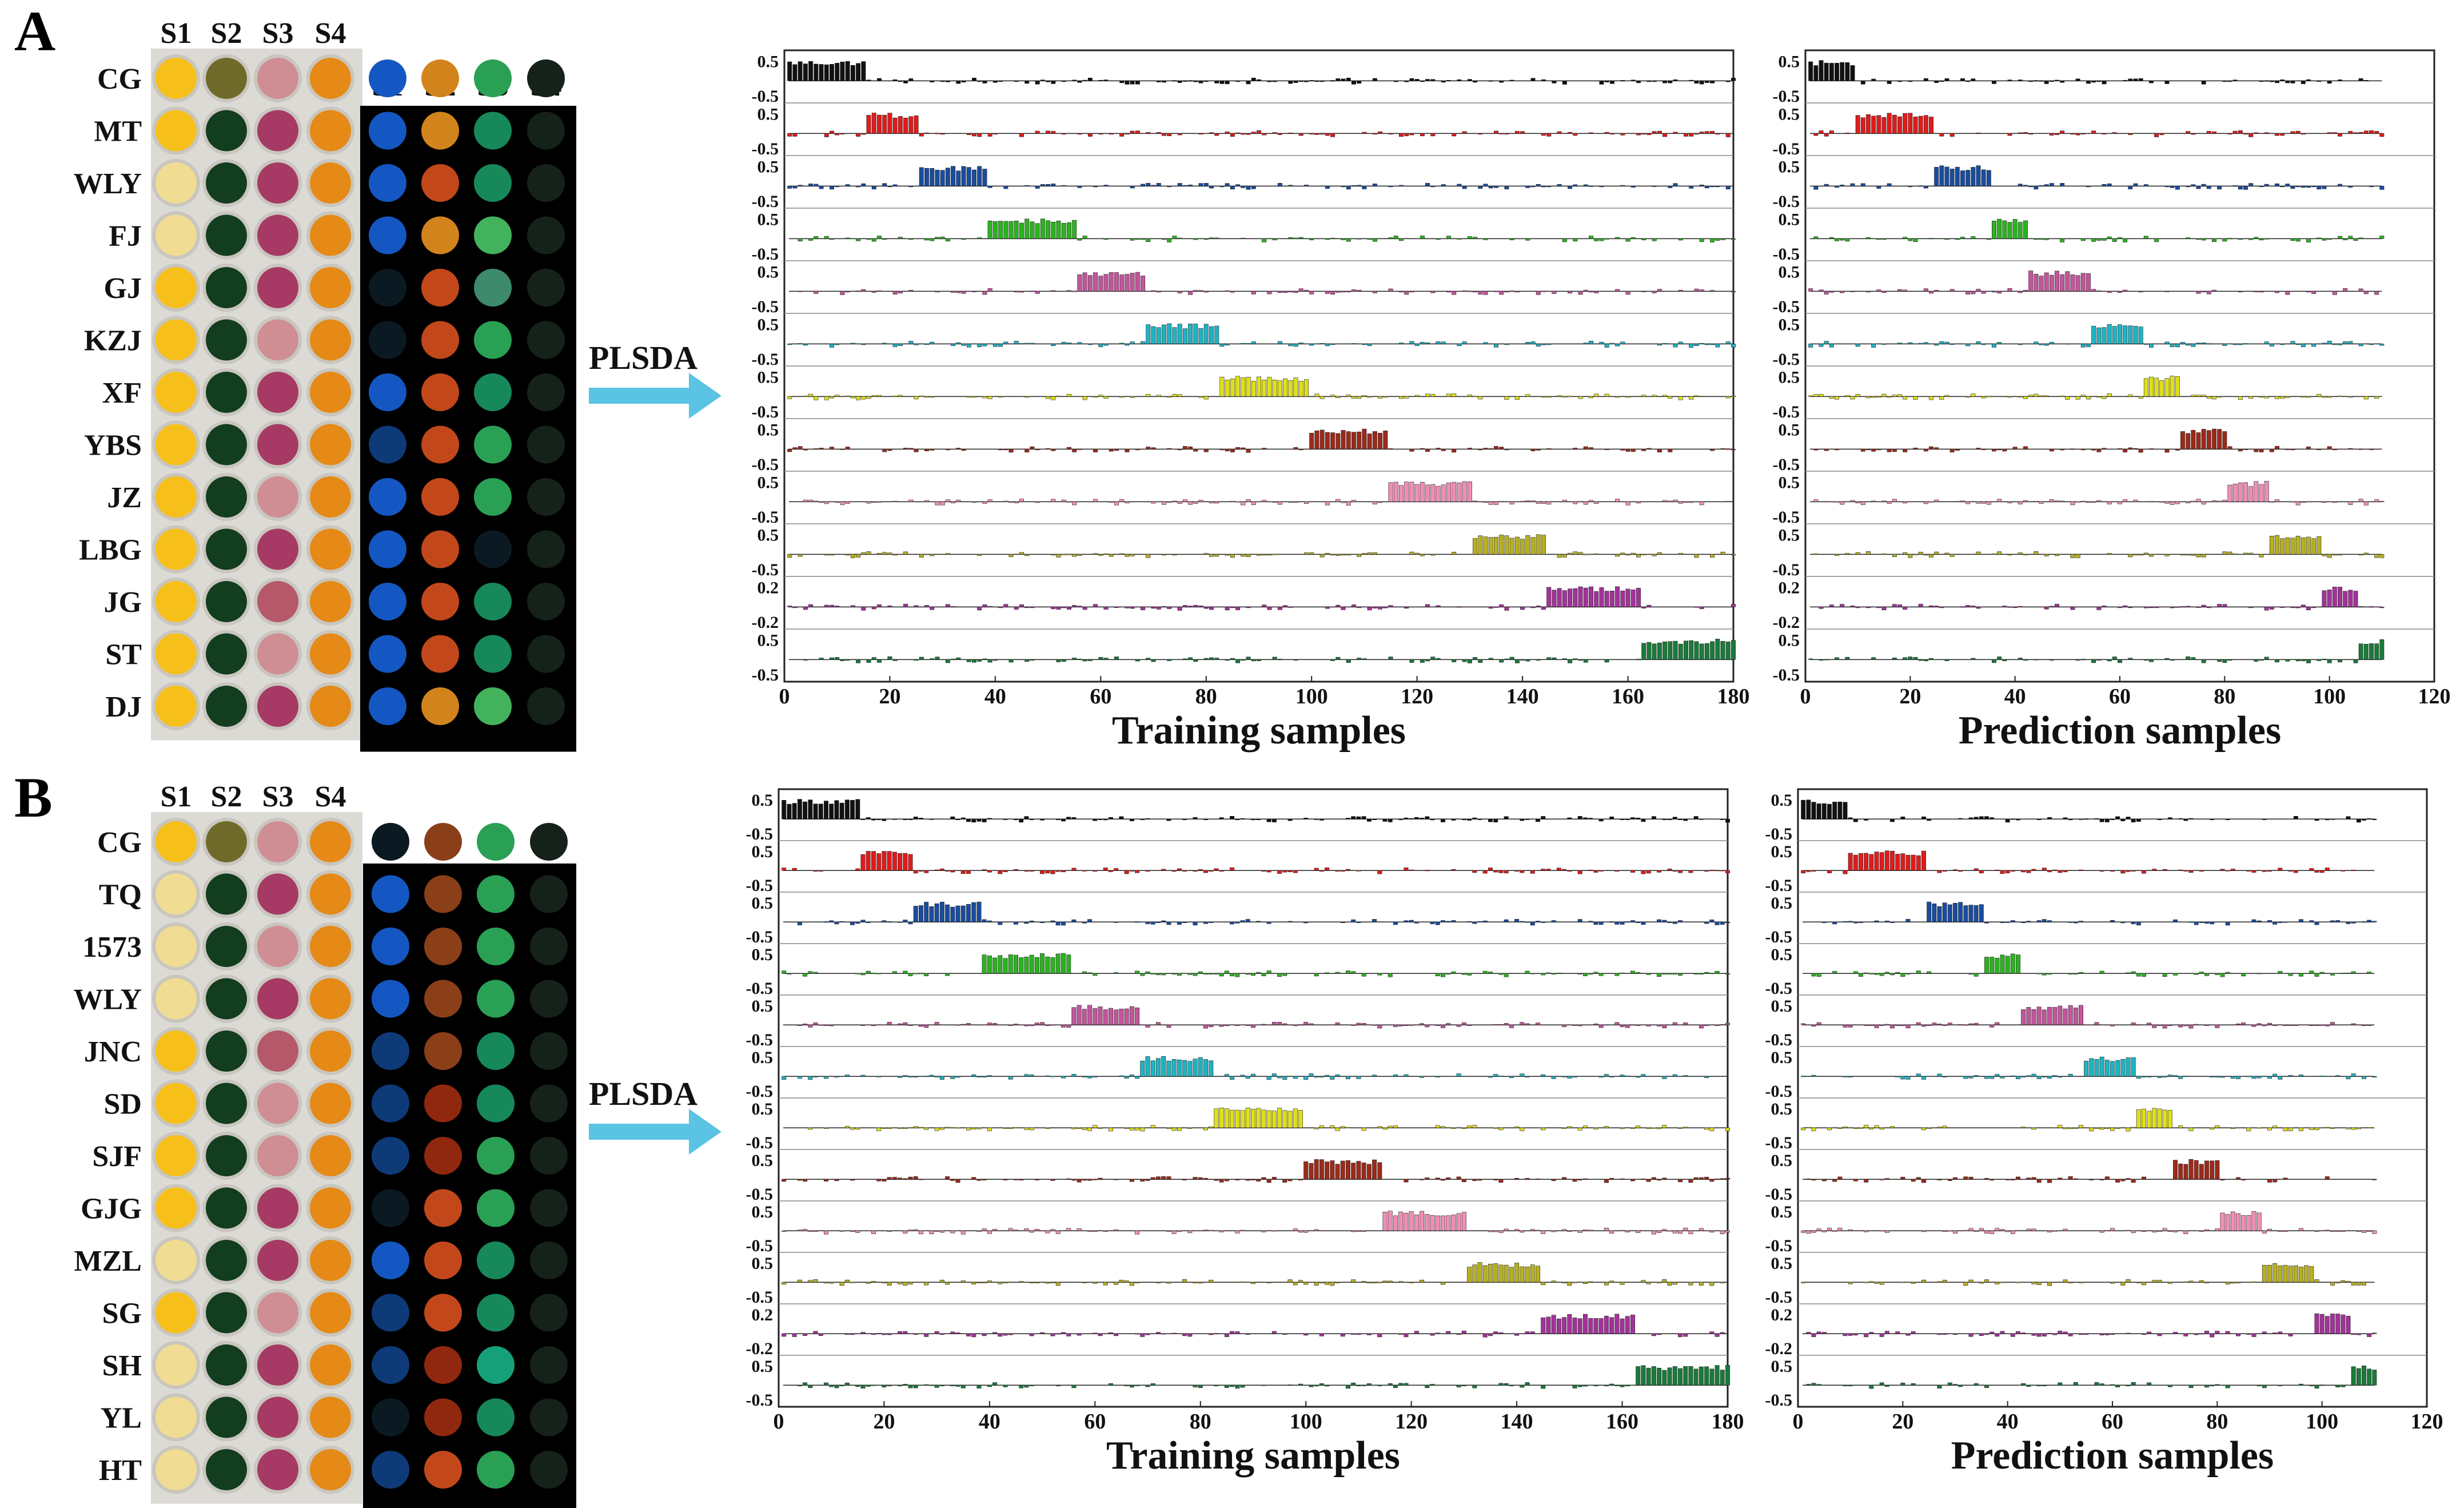  Describe the element at coordinates (766, 675) in the screenshot. I see `y-tick-label: -0.5` at that location.